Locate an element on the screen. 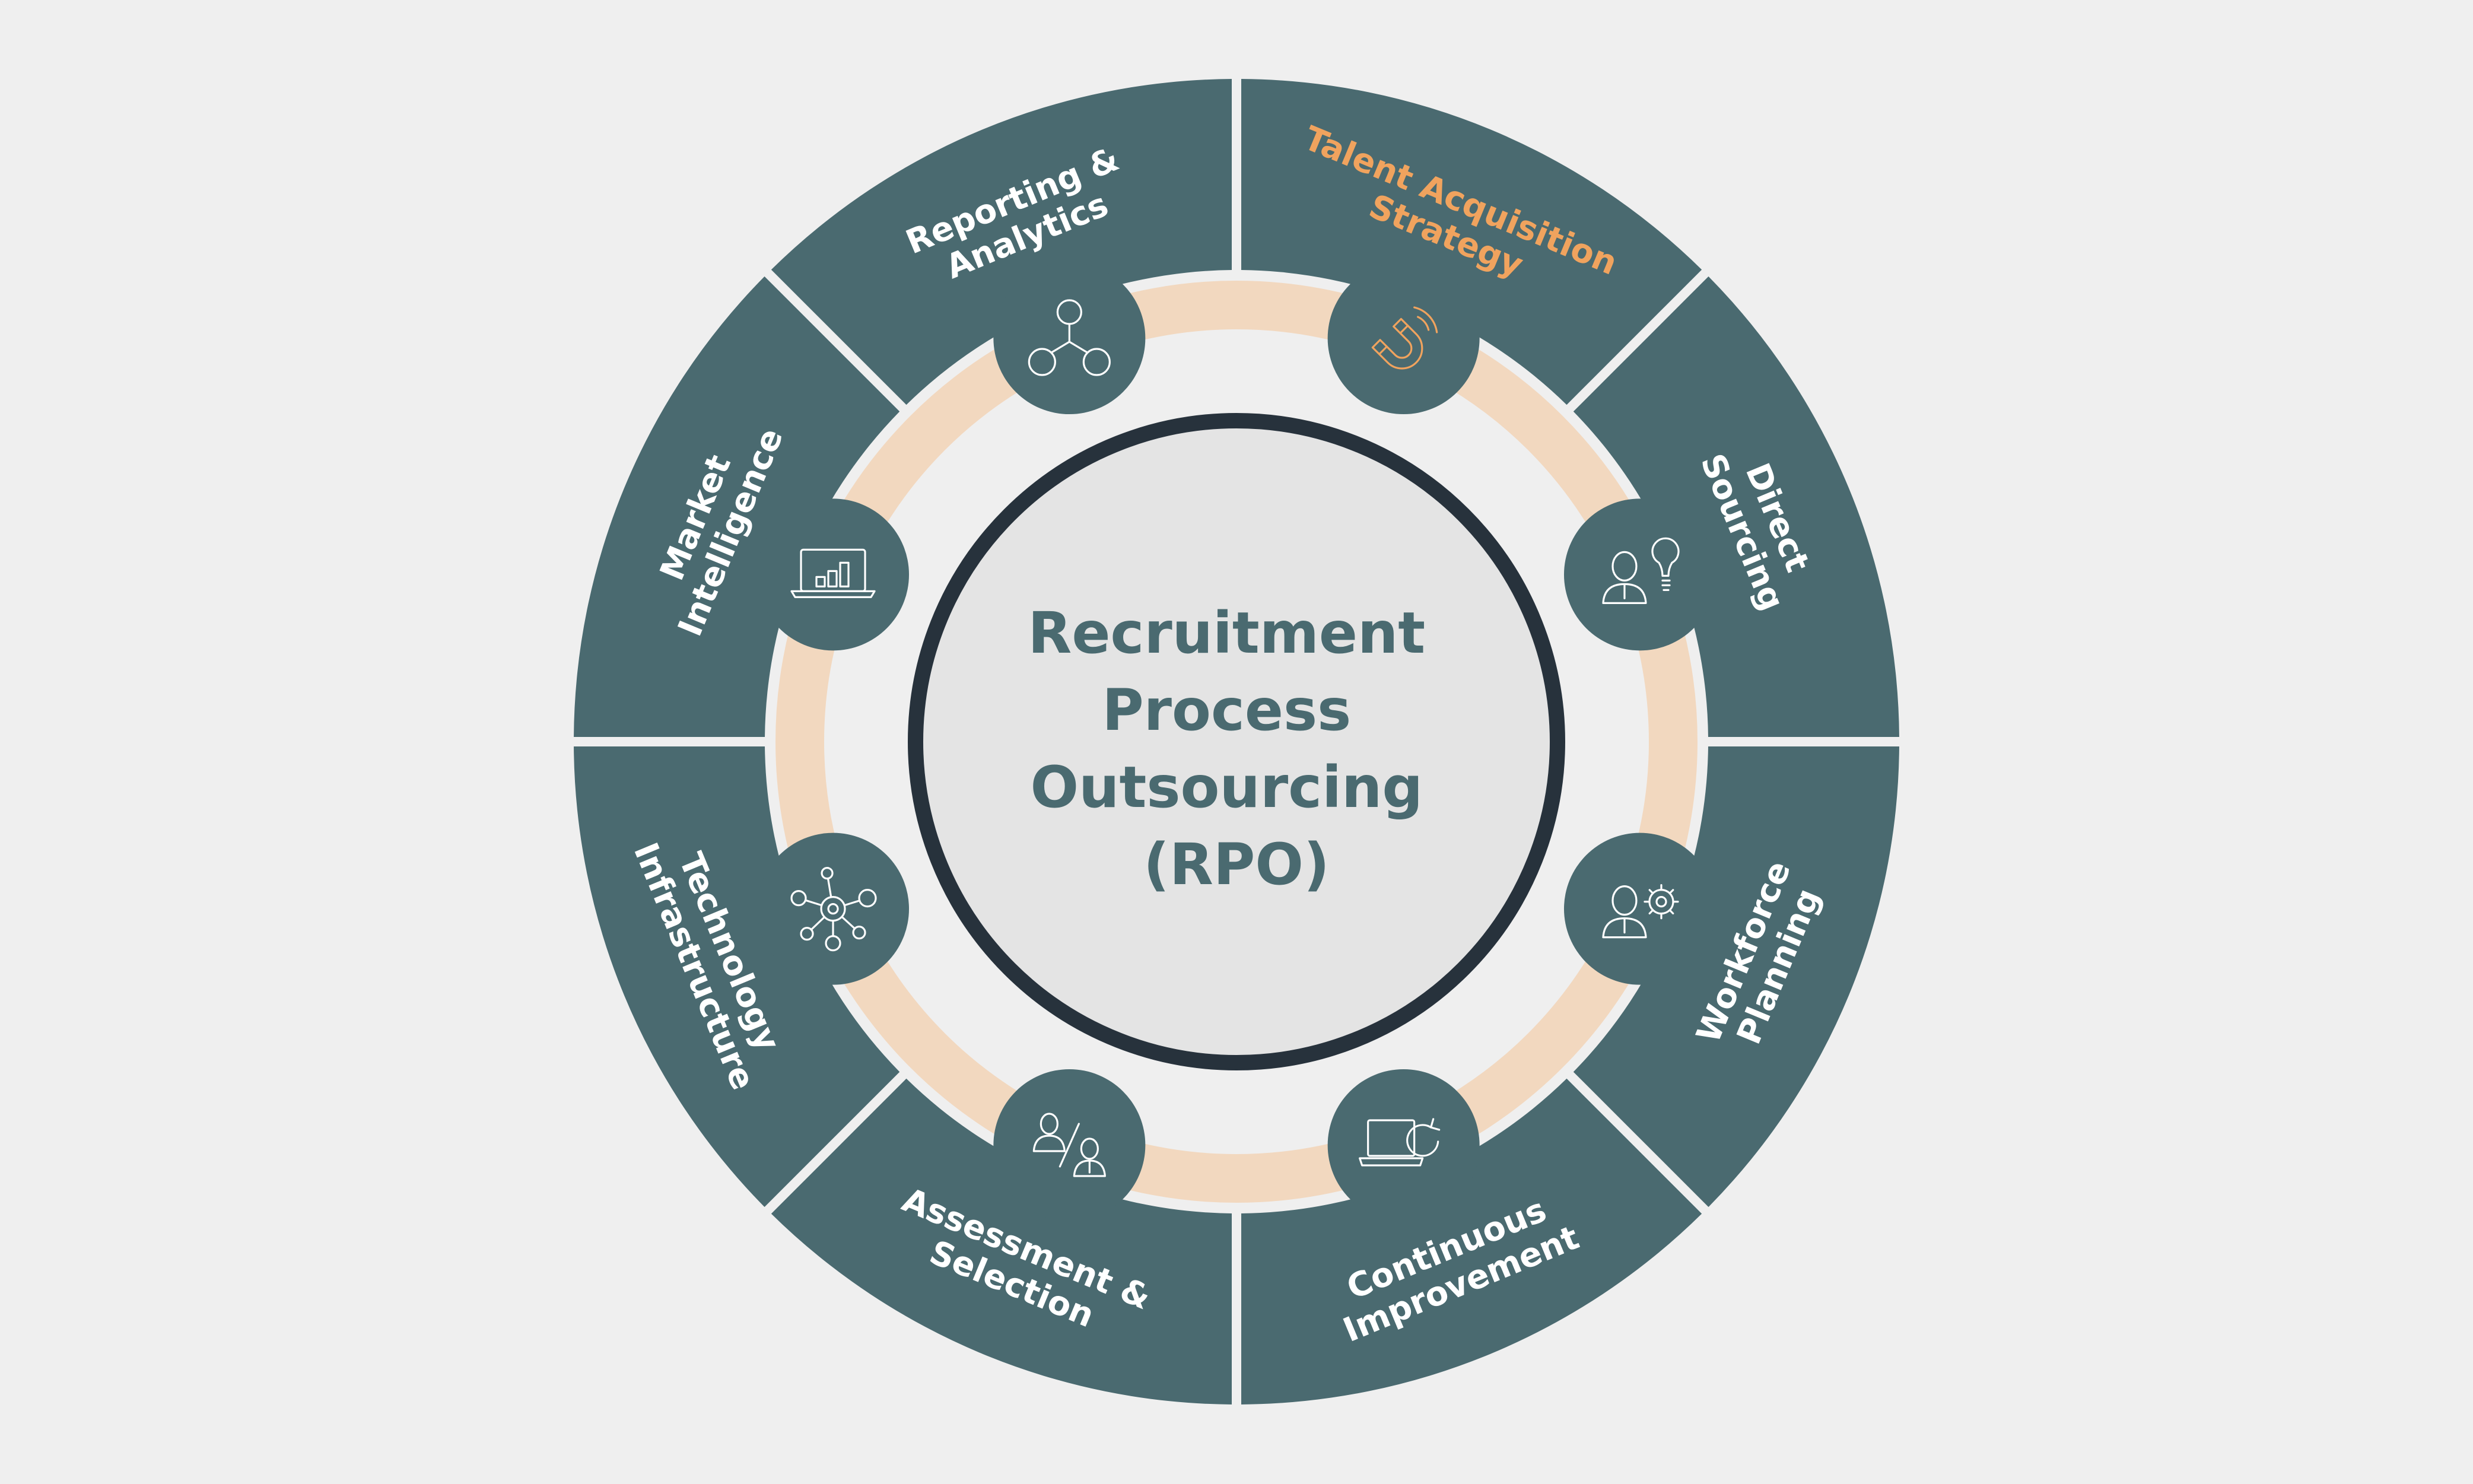 The height and width of the screenshot is (1484, 2473). center-title-line-2: Process is located at coordinates (1226, 710).